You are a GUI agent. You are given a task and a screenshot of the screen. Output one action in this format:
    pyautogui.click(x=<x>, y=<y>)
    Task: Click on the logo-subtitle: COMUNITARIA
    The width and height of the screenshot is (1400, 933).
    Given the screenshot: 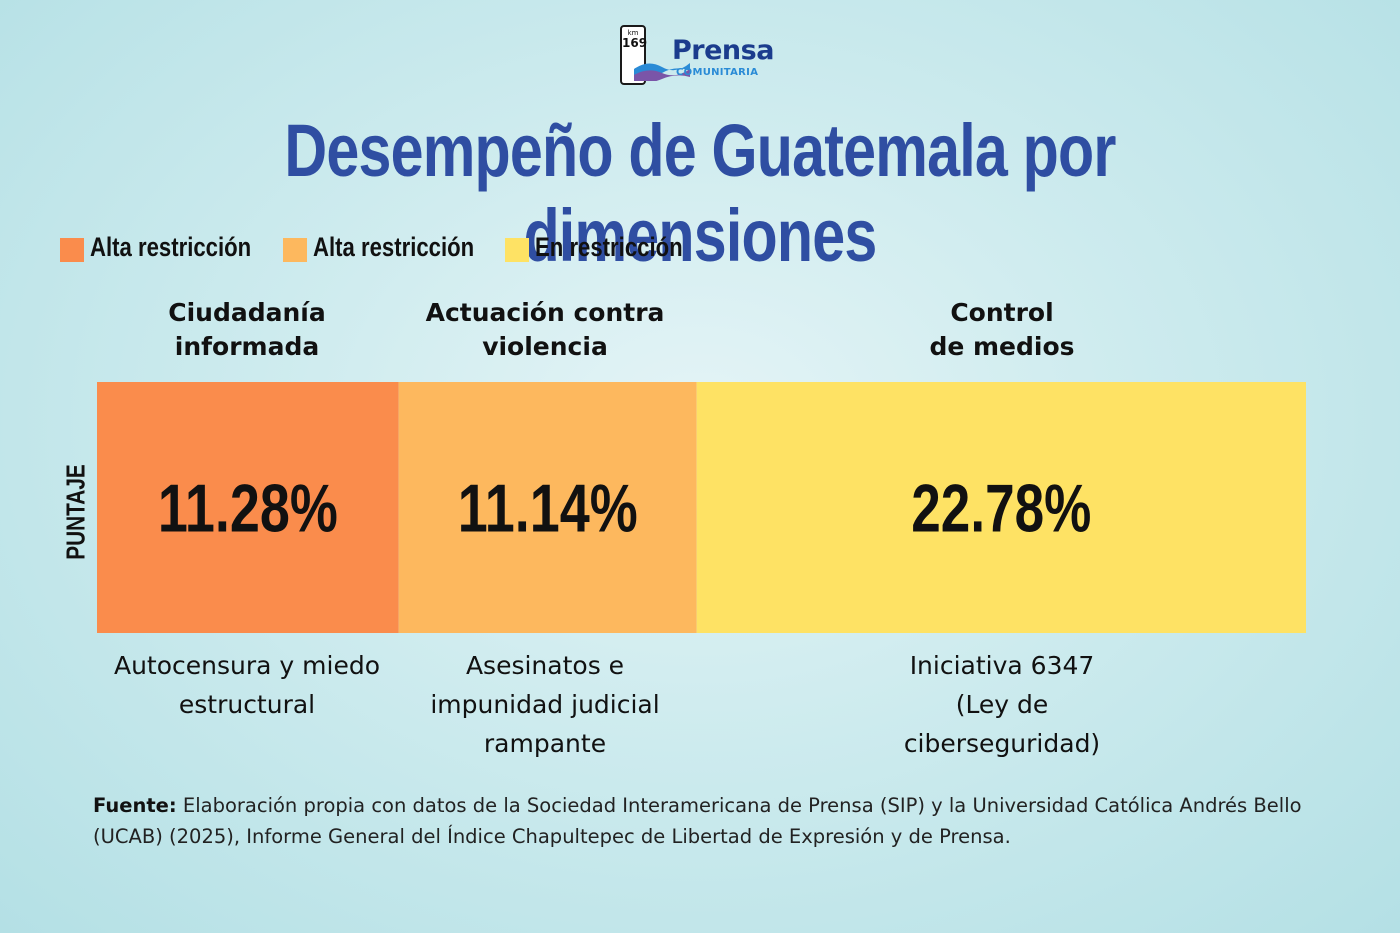 What is the action you would take?
    pyautogui.click(x=717, y=72)
    